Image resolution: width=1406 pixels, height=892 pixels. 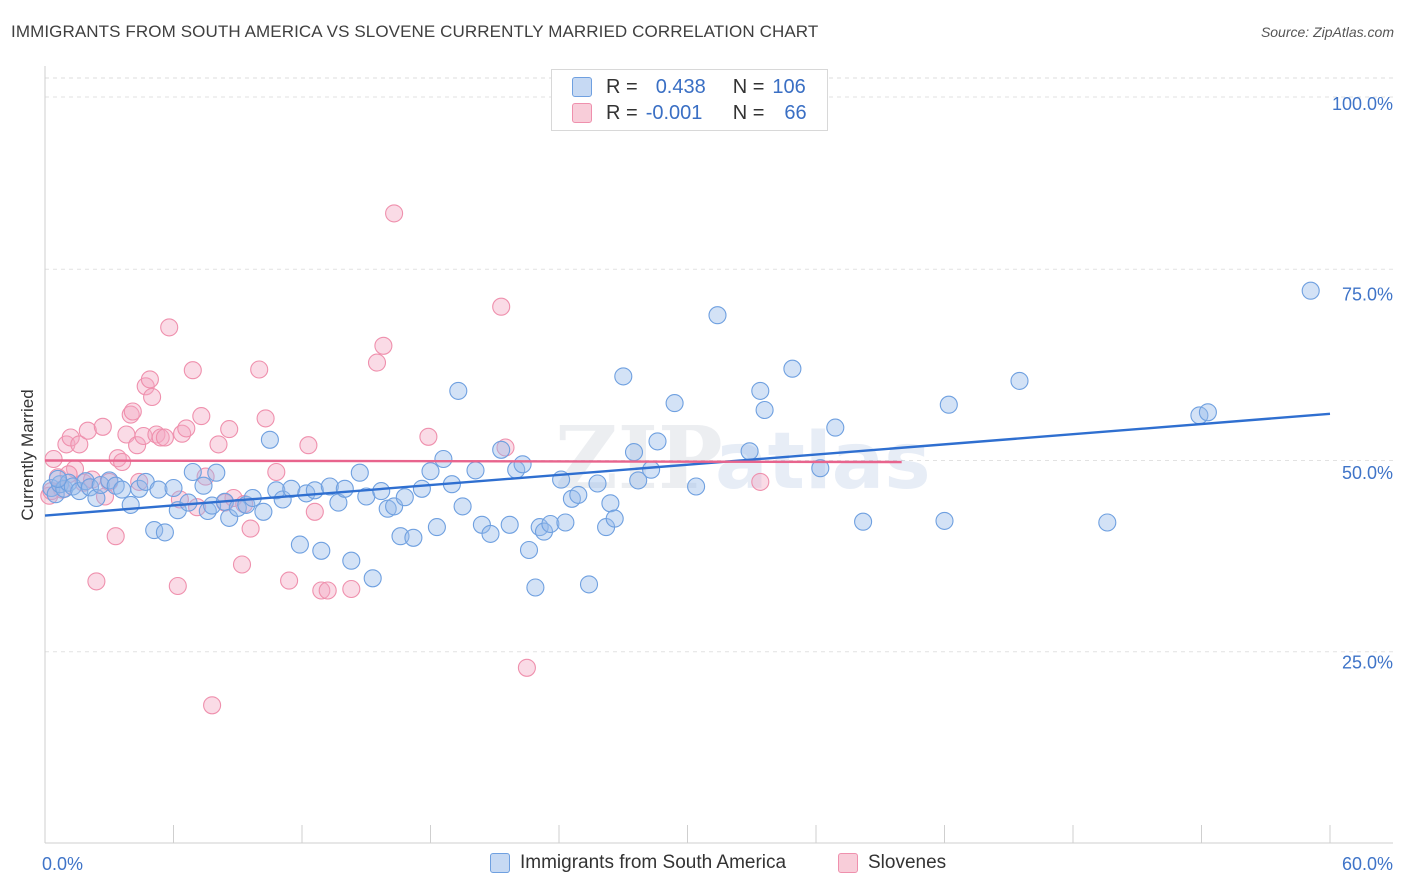 What do you see at coordinates (1327, 32) in the screenshot?
I see `source-label: Source: ZipAtlas.com` at bounding box center [1327, 32].